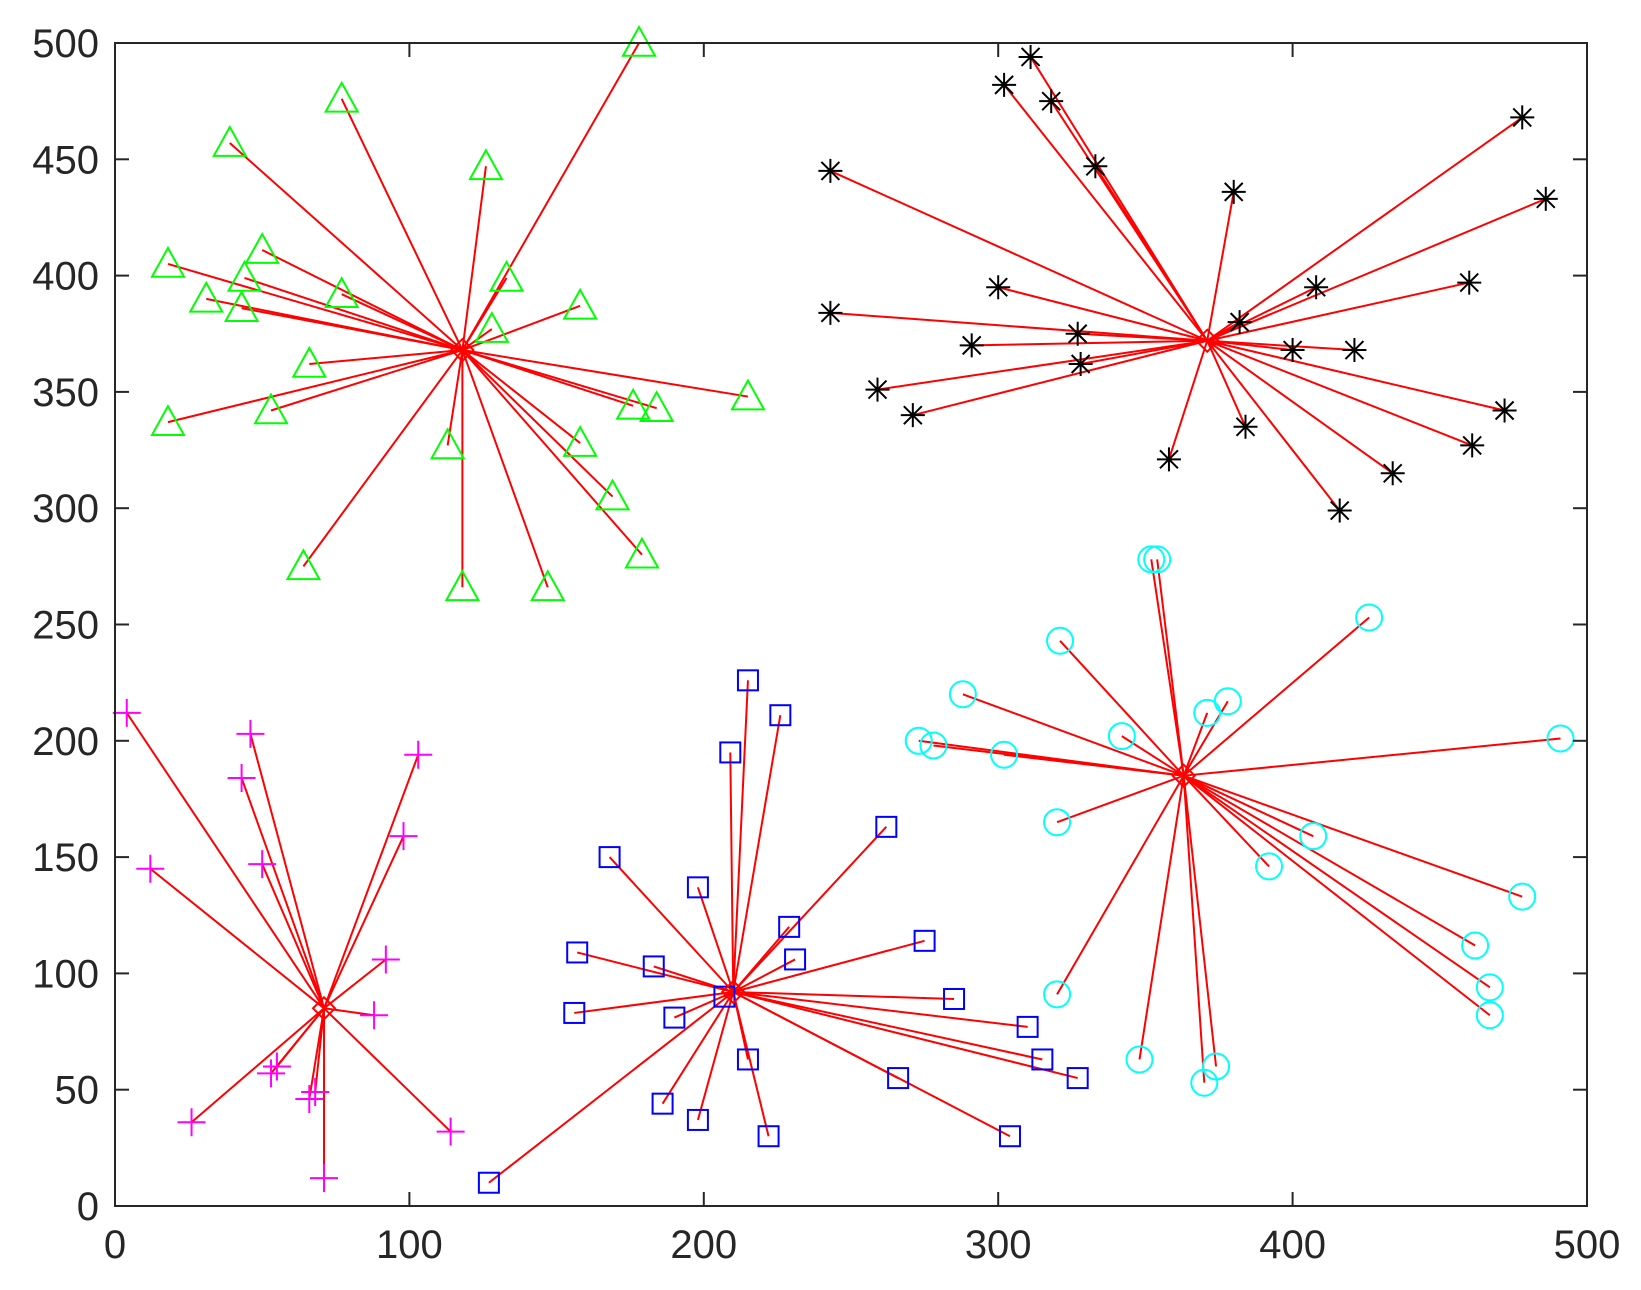 The height and width of the screenshot is (1290, 1641). What do you see at coordinates (1207, 341) in the screenshot?
I see `cluster-2-center` at bounding box center [1207, 341].